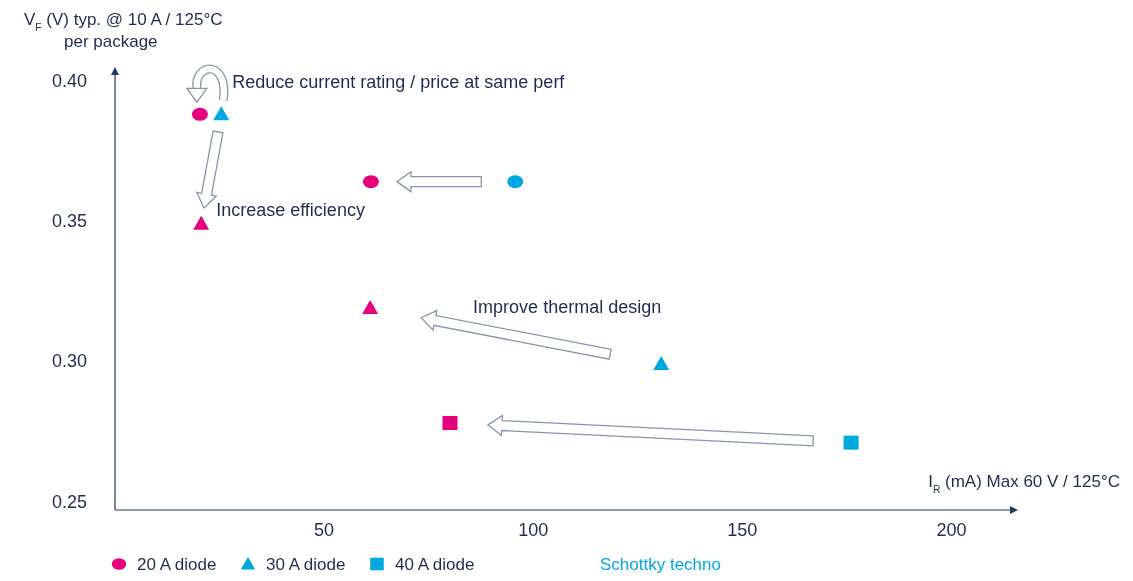 This screenshot has width=1133, height=581. Describe the element at coordinates (435, 564) in the screenshot. I see `legend-label: 40 A diode` at that location.